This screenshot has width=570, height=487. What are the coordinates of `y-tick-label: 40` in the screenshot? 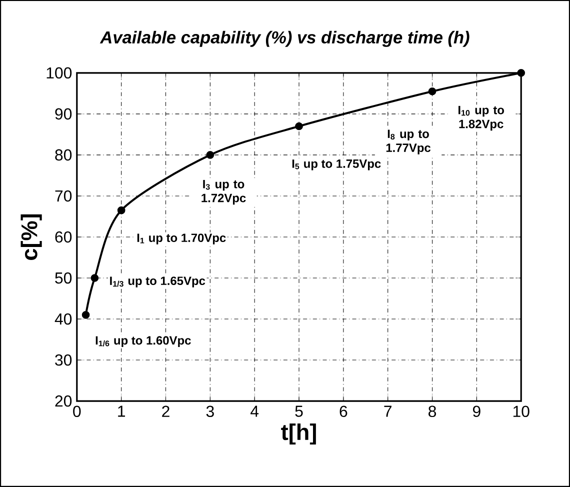 It's located at (63, 319).